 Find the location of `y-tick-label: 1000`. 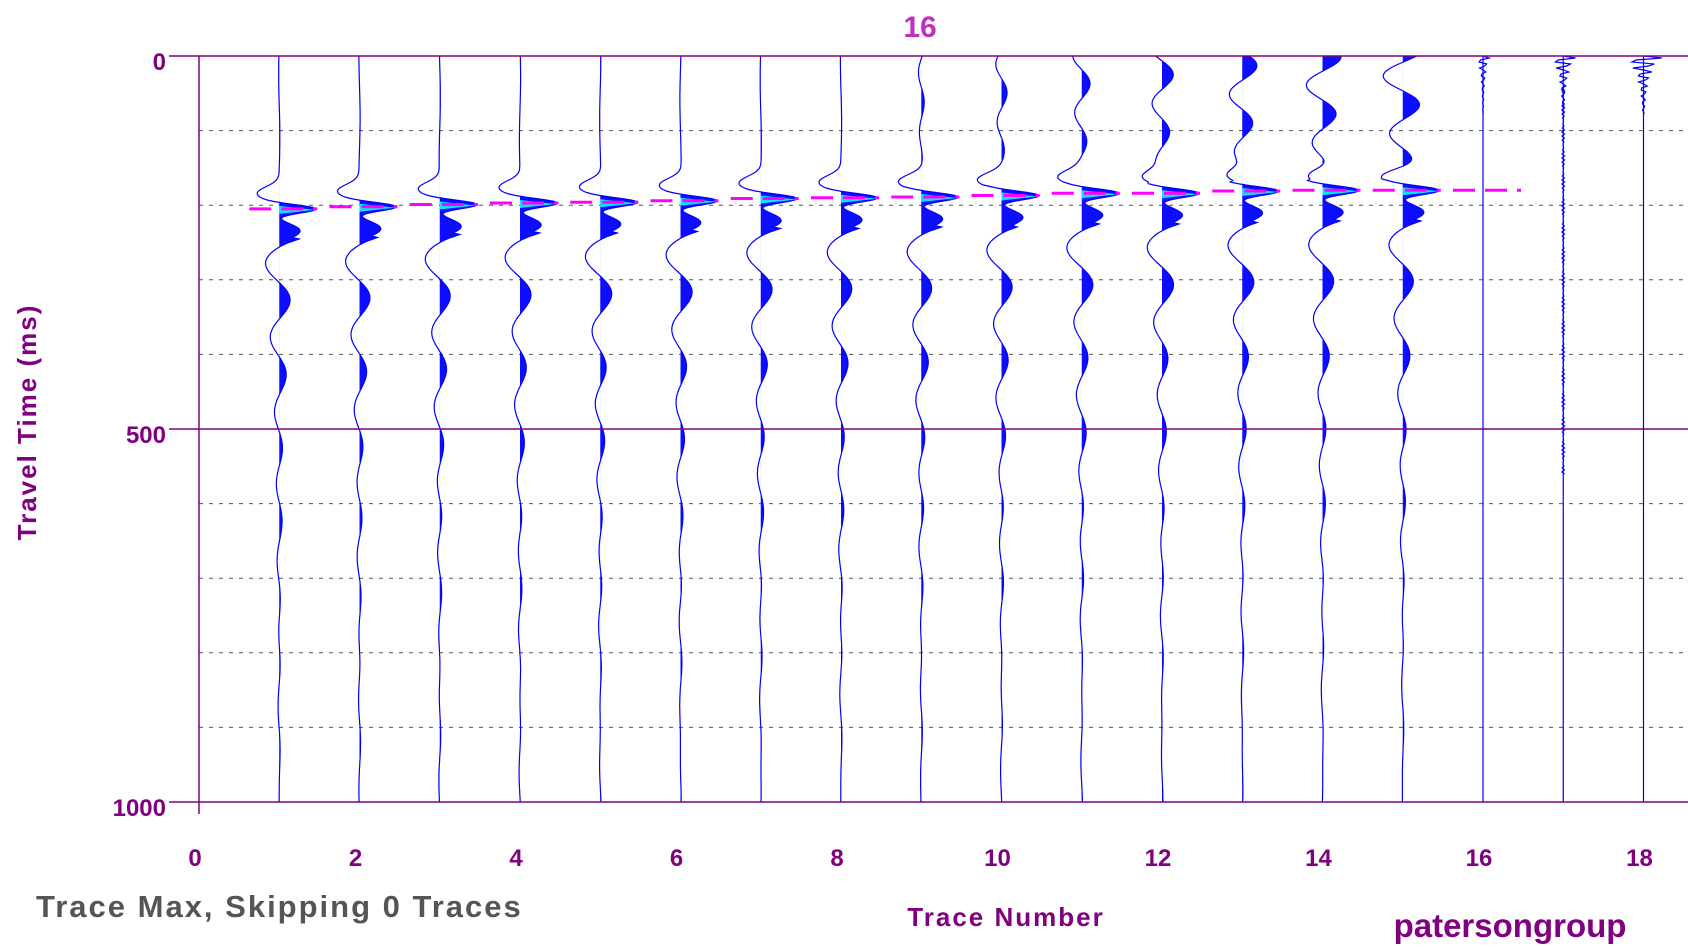

y-tick-label: 1000 is located at coordinates (139, 808).